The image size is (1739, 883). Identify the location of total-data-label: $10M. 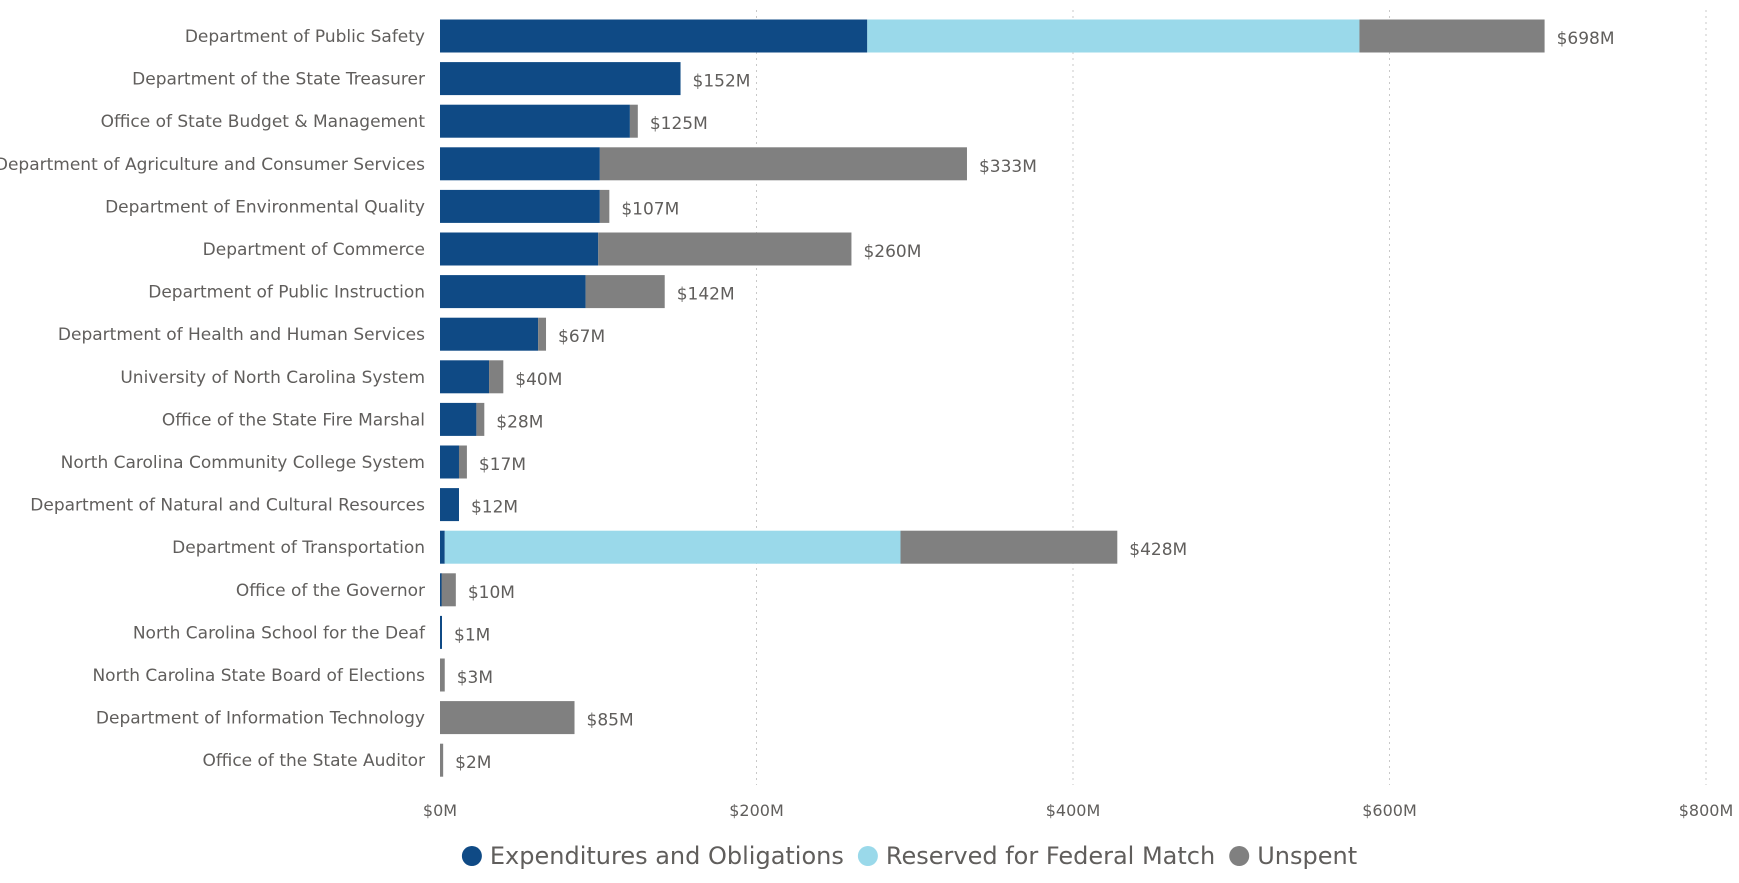
(491, 593).